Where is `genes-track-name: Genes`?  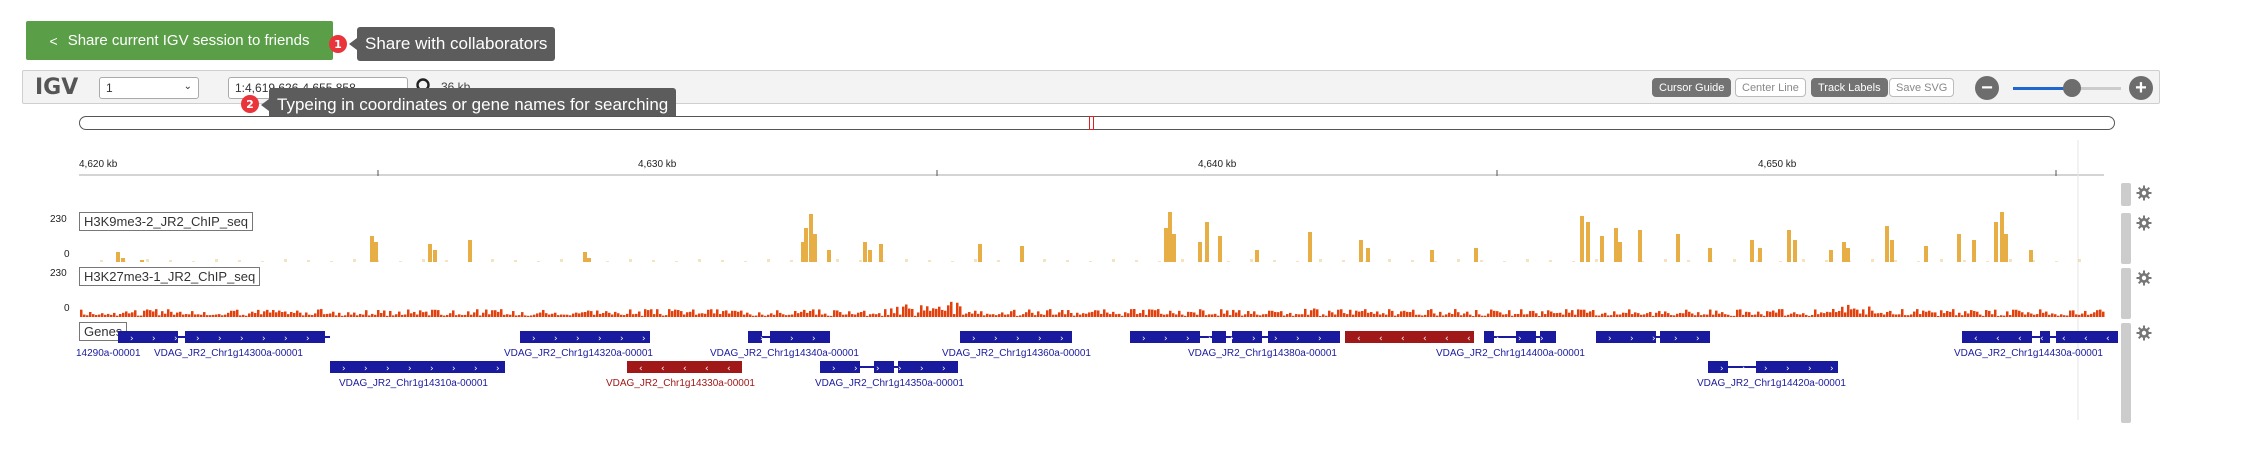
genes-track-name: Genes is located at coordinates (103, 331).